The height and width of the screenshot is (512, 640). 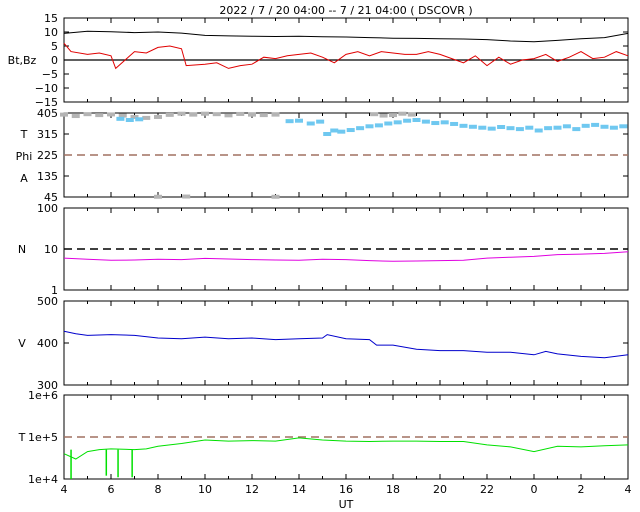 I want to click on x-tick-label: 12, so click(x=252, y=489).